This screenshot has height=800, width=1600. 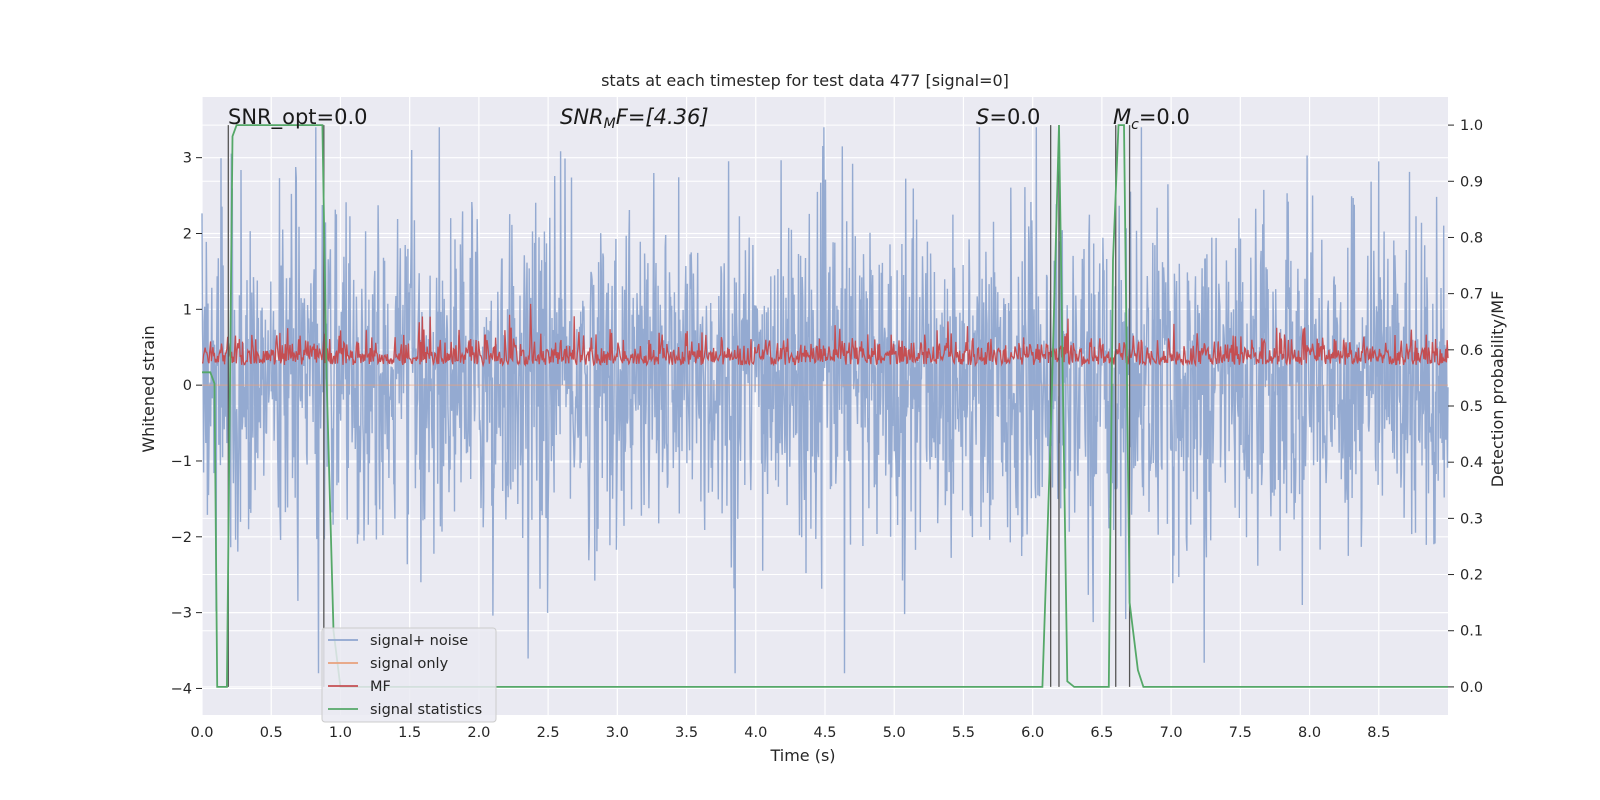 What do you see at coordinates (963, 733) in the screenshot?
I see `x-tick-label: 5.5` at bounding box center [963, 733].